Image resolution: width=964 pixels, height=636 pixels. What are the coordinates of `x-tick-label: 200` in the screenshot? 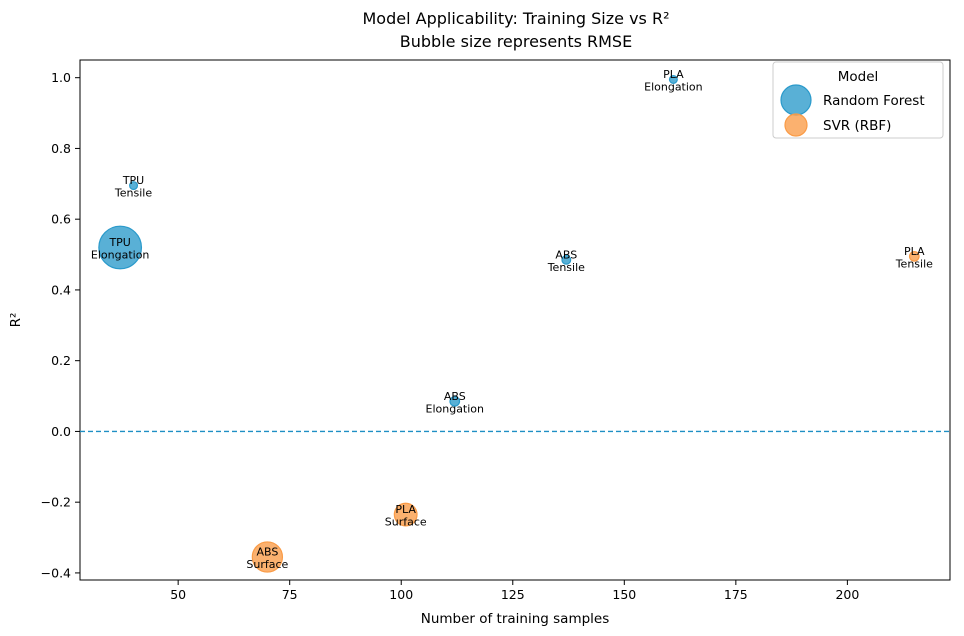 It's located at (847, 594).